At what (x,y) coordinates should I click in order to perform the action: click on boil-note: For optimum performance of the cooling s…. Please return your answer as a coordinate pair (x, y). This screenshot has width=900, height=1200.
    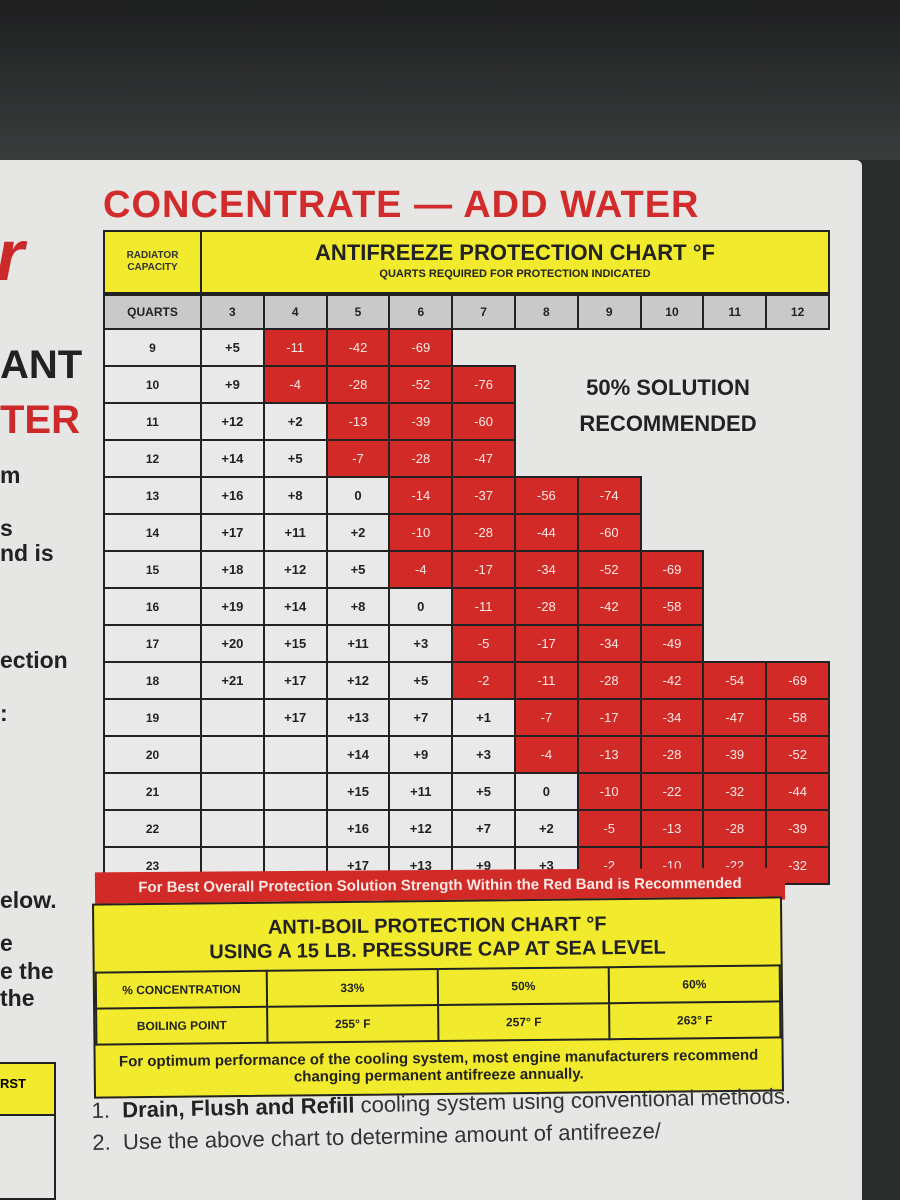
    Looking at the image, I should click on (438, 1066).